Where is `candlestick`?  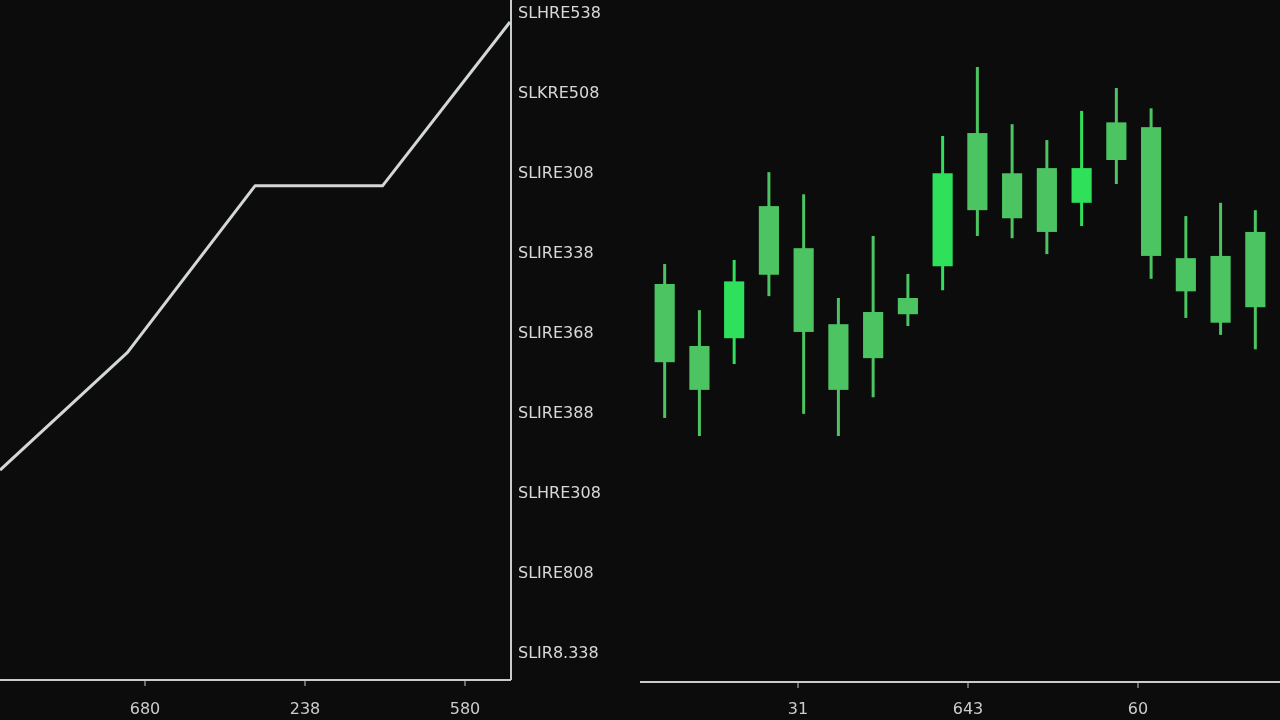 candlestick is located at coordinates (907, 301).